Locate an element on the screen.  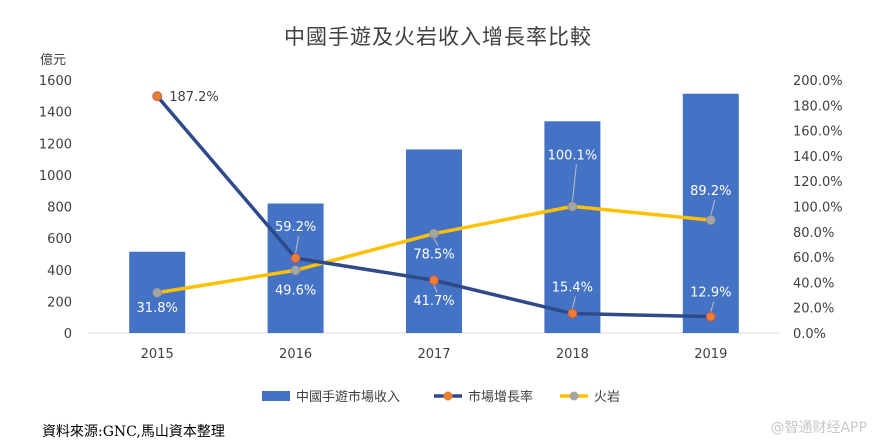
growth-data-label: 15.4% is located at coordinates (572, 288).